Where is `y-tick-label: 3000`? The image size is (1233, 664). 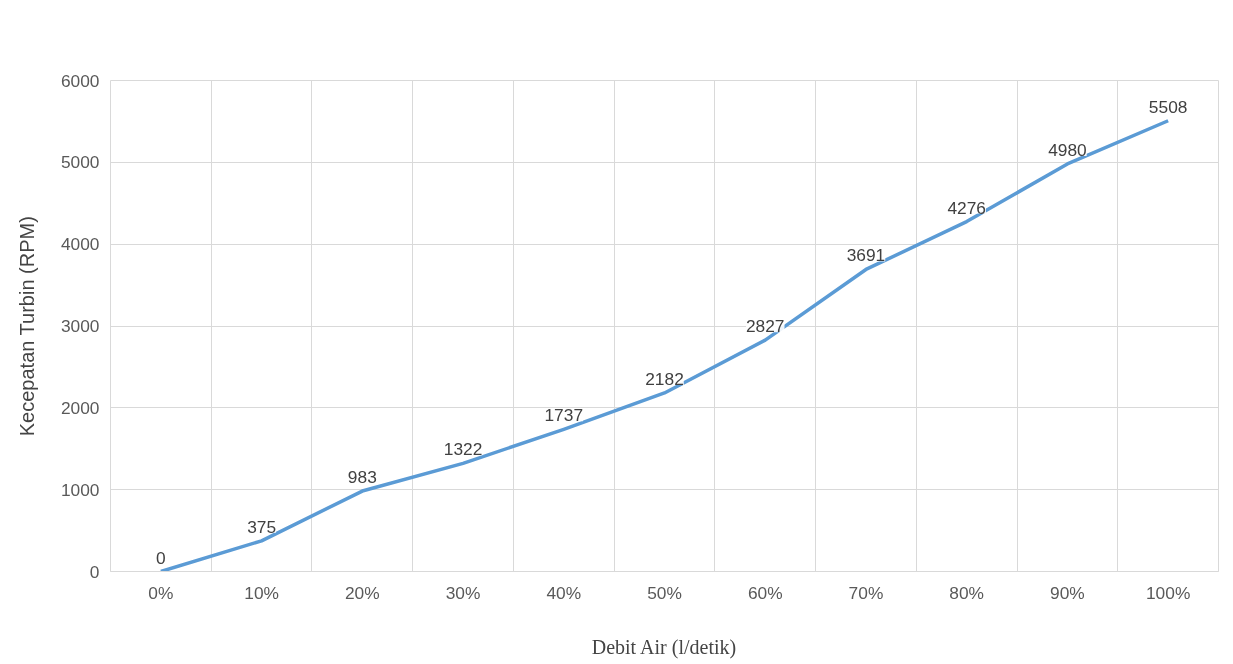 y-tick-label: 3000 is located at coordinates (80, 326).